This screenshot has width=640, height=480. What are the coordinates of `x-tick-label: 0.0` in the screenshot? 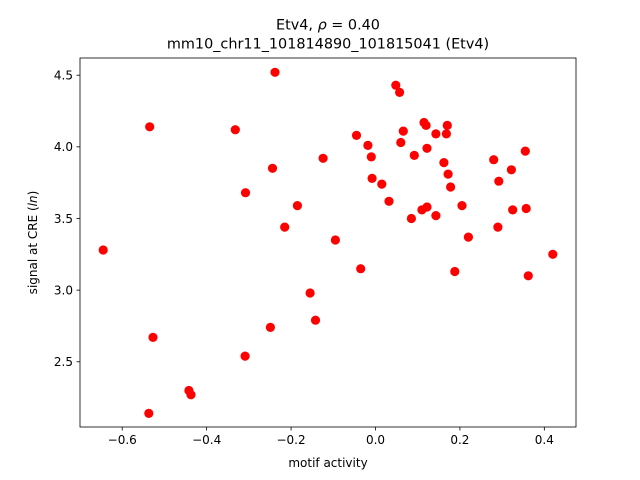 It's located at (375, 440).